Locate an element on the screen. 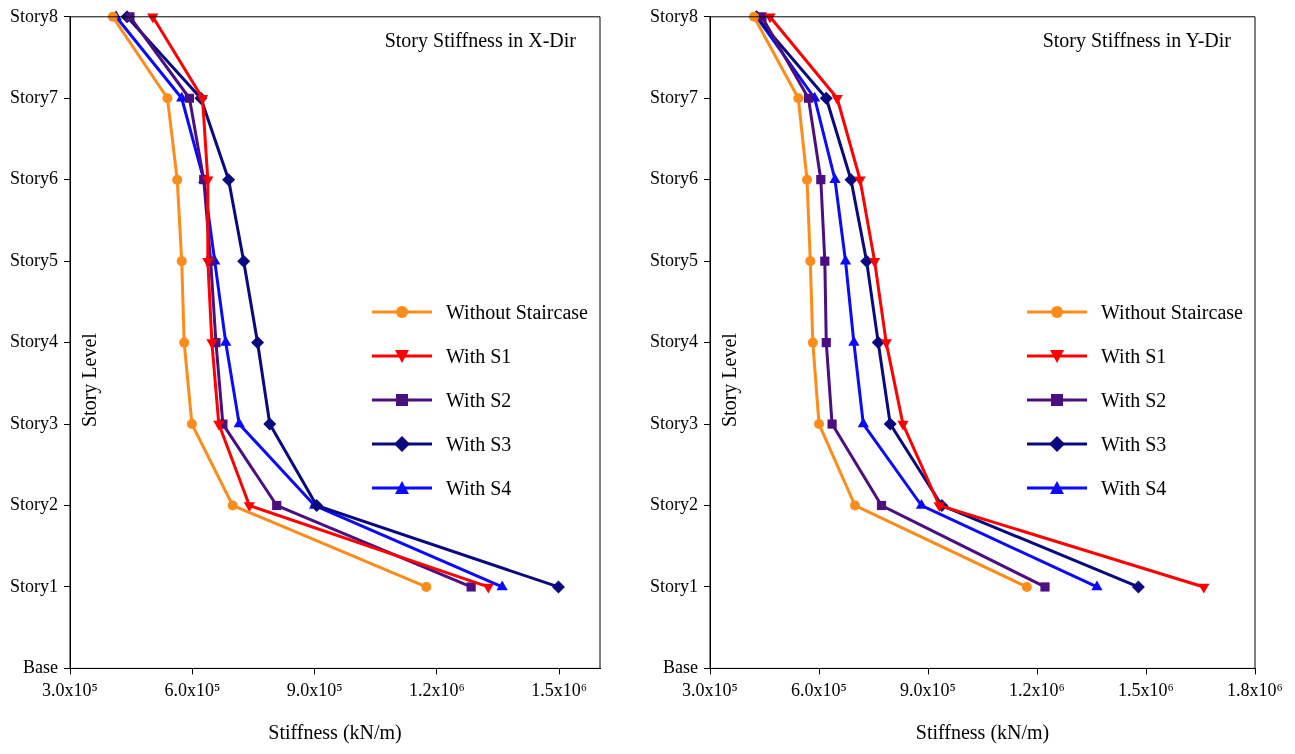 Image resolution: width=1295 pixels, height=754 pixels. text: Story Stiffness in Y-Dir is located at coordinates (1136, 40).